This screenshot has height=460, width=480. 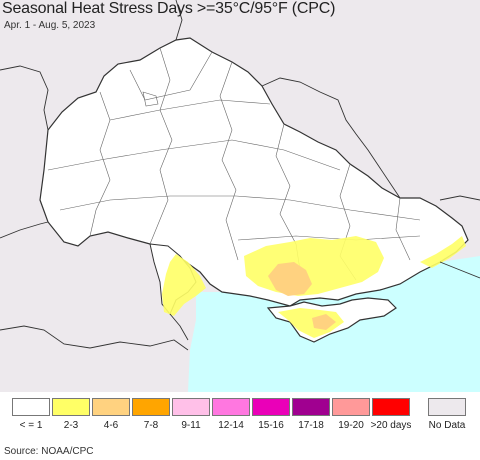 What do you see at coordinates (71, 425) in the screenshot?
I see `legend-label: 2-3` at bounding box center [71, 425].